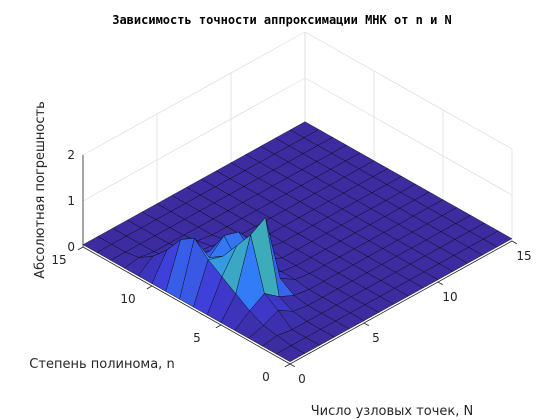  I want to click on x-tick-label: 5, so click(376, 338).